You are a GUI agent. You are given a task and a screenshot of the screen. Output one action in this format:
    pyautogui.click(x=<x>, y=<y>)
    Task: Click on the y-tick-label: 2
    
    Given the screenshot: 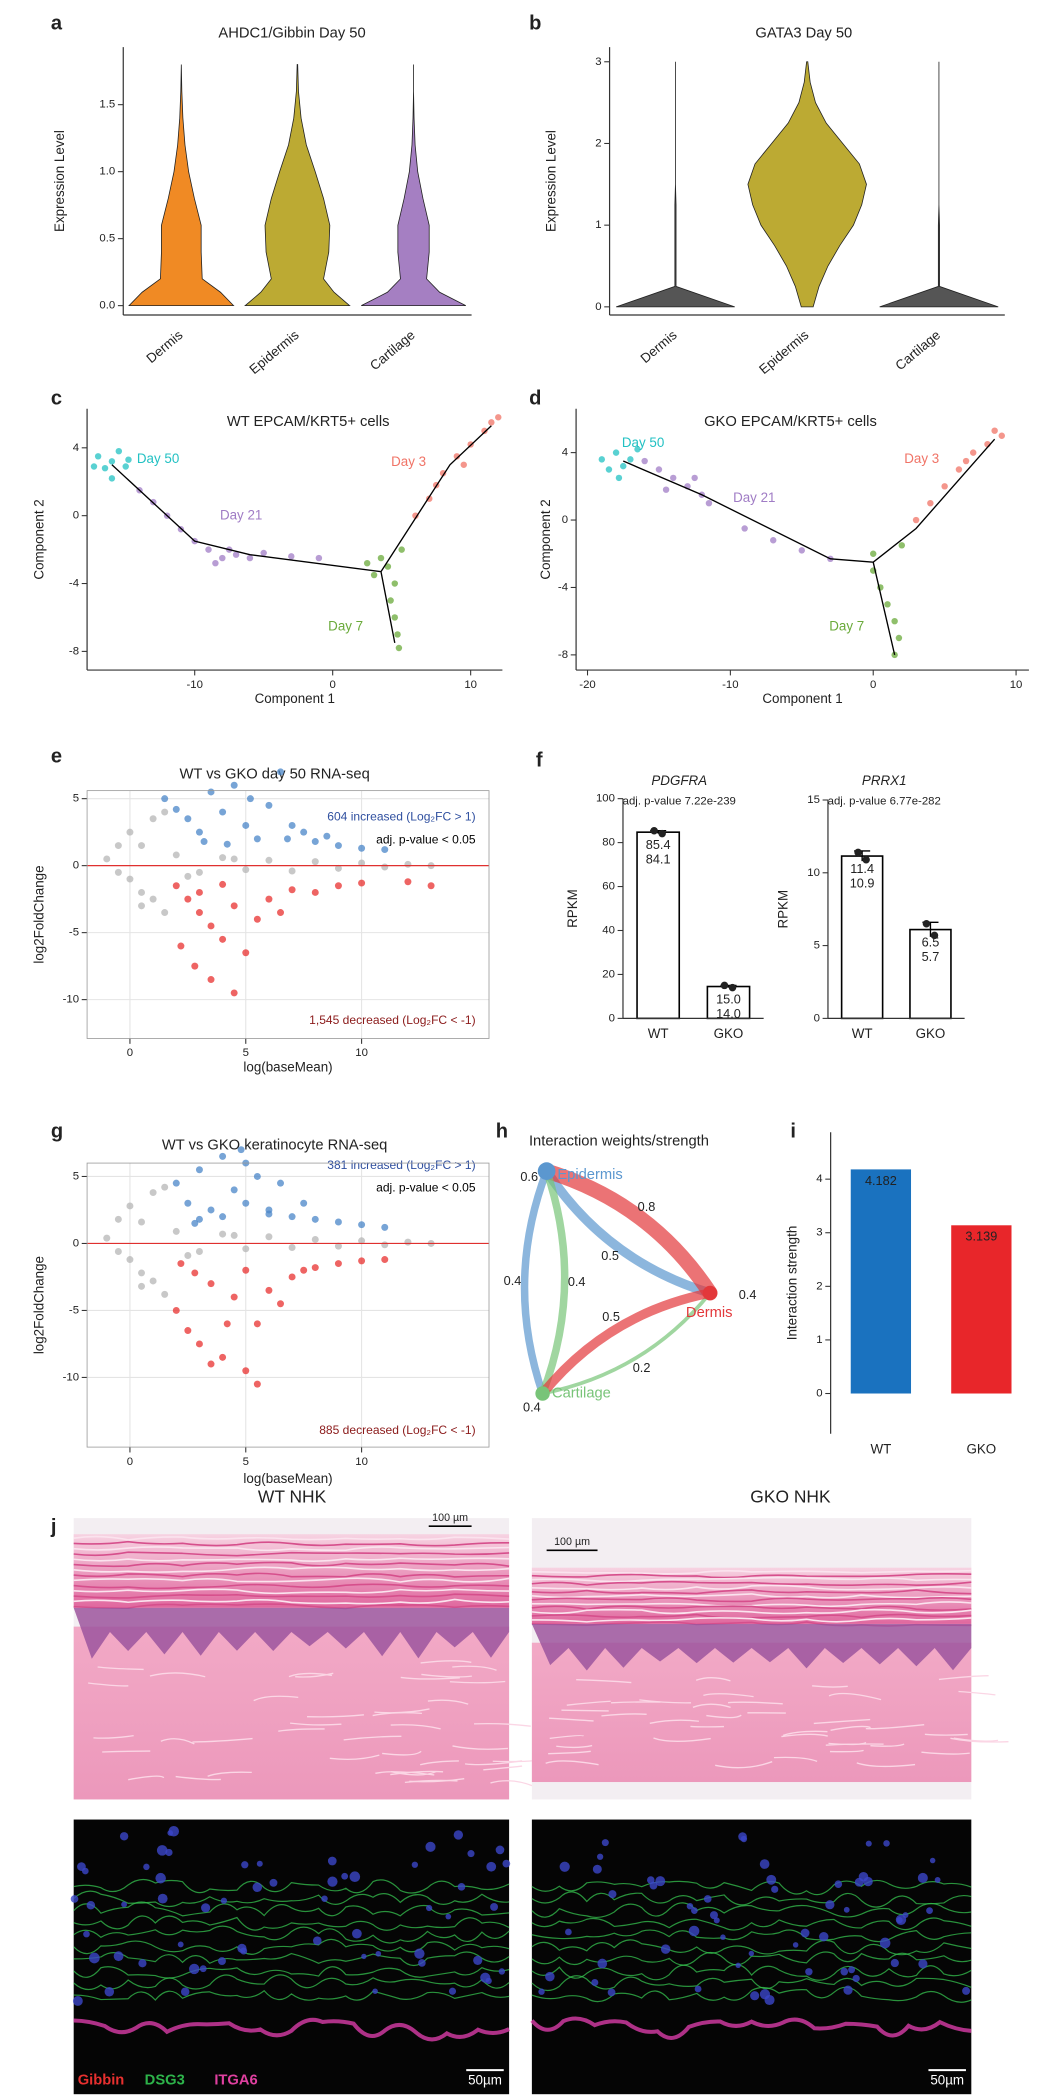 What is the action you would take?
    pyautogui.click(x=819, y=1286)
    